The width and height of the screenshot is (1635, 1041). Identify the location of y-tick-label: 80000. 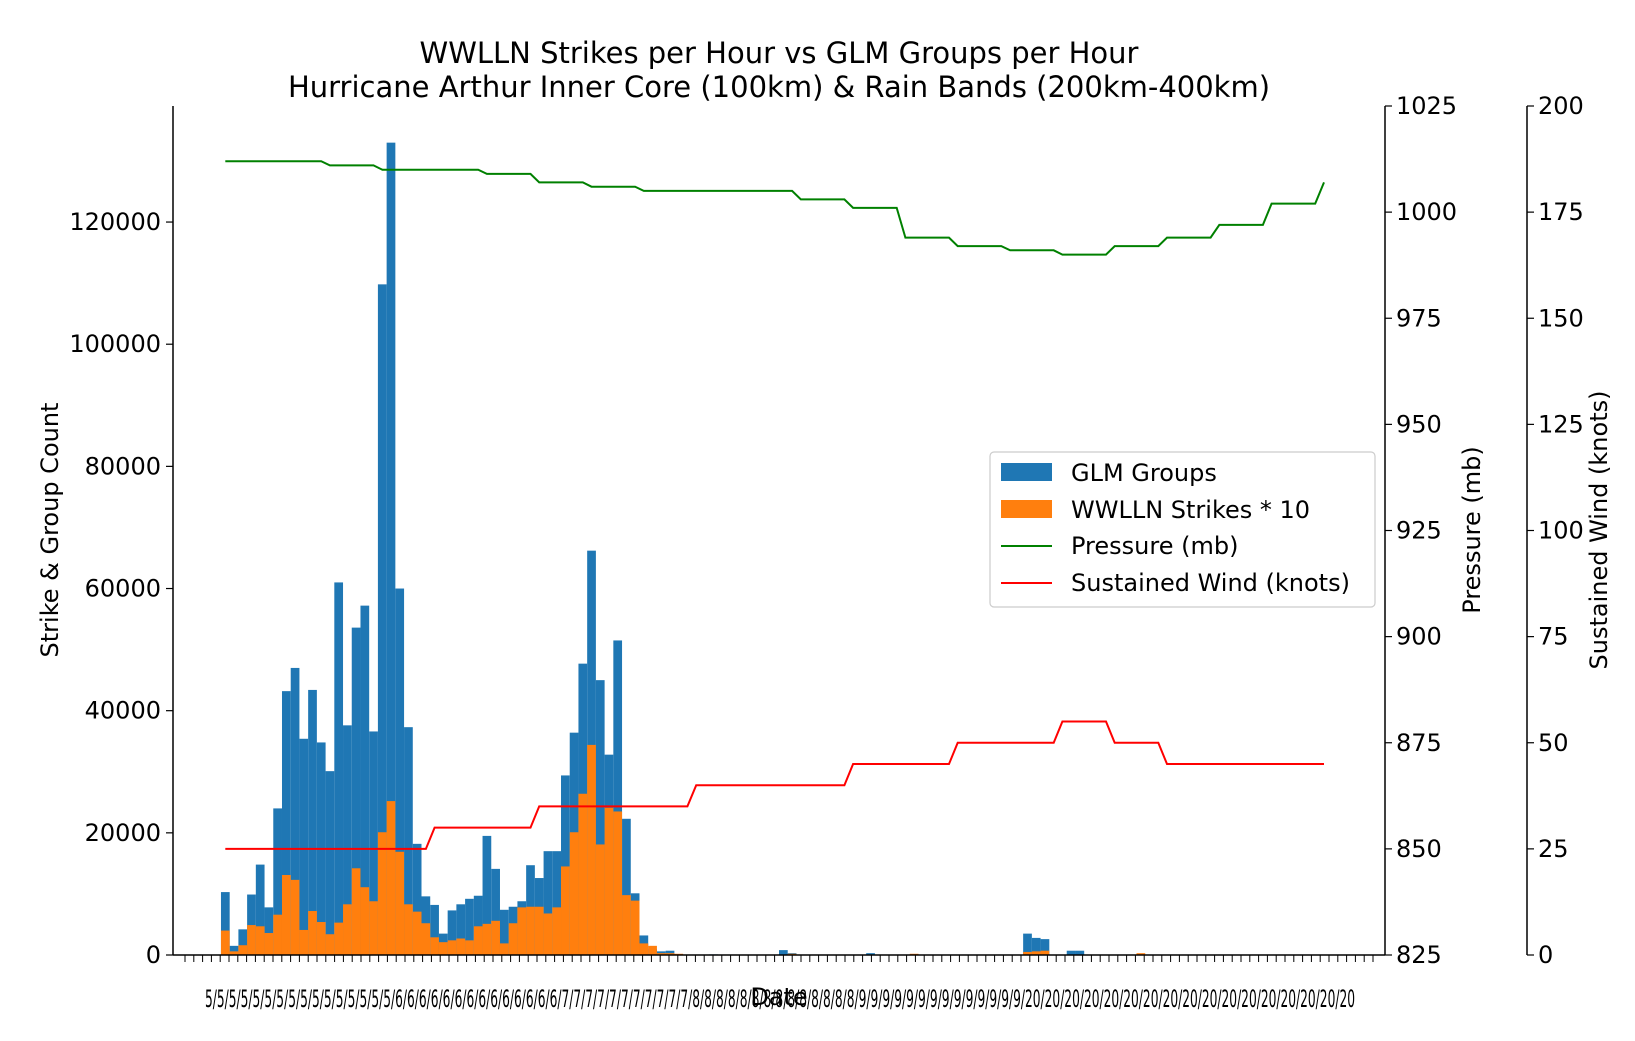
(123, 466).